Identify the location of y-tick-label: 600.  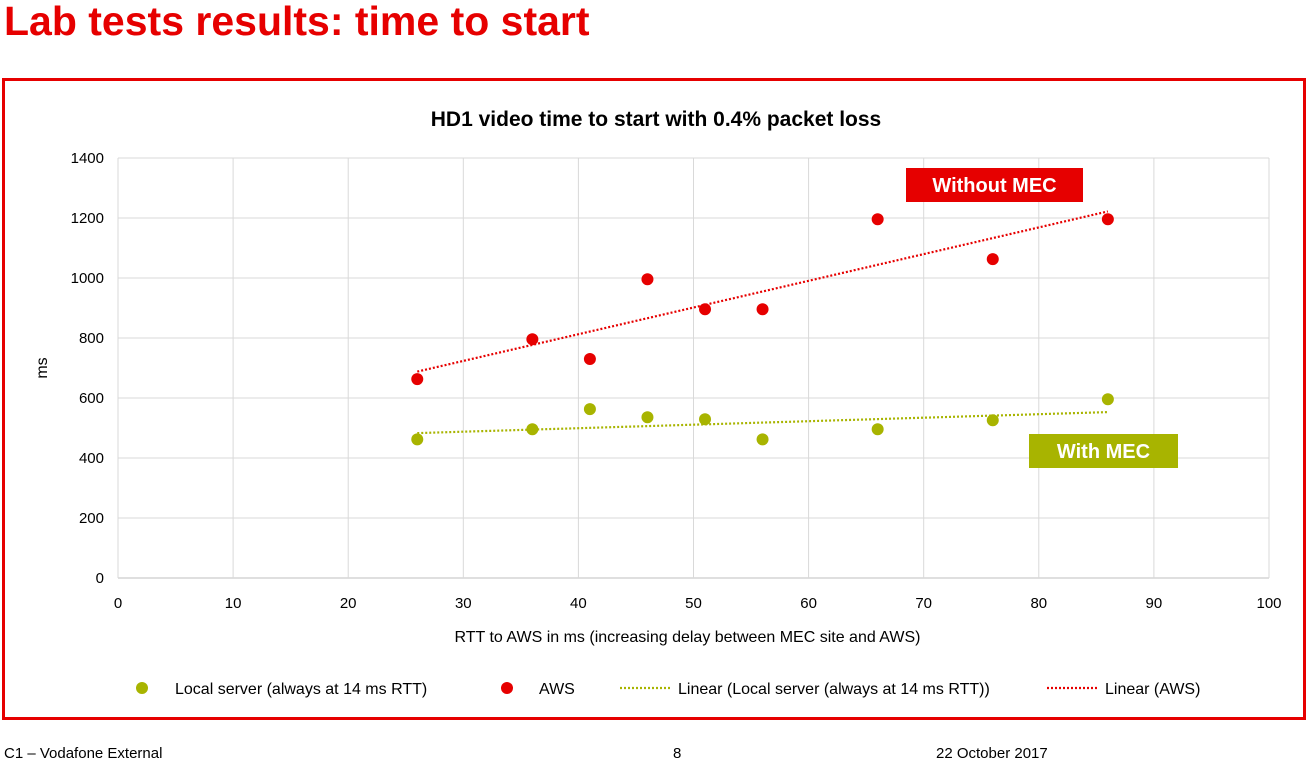
(91, 398).